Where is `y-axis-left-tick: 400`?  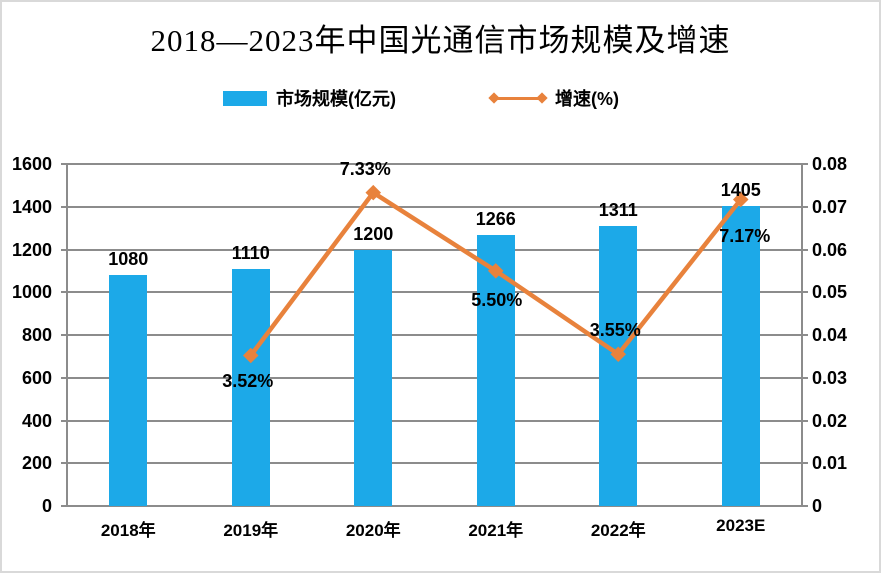 y-axis-left-tick: 400 is located at coordinates (36, 420).